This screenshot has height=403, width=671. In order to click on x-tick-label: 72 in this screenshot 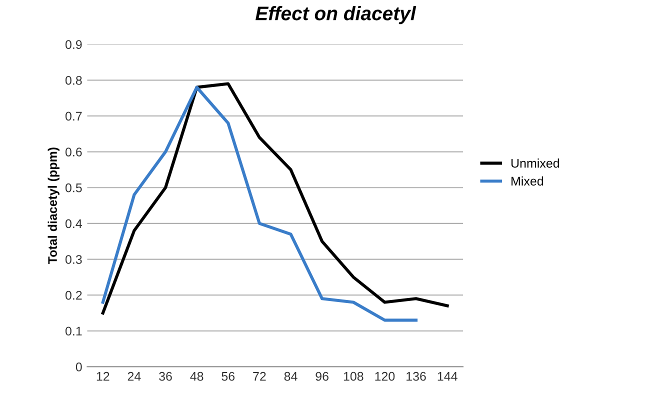, I will do `click(259, 376)`.